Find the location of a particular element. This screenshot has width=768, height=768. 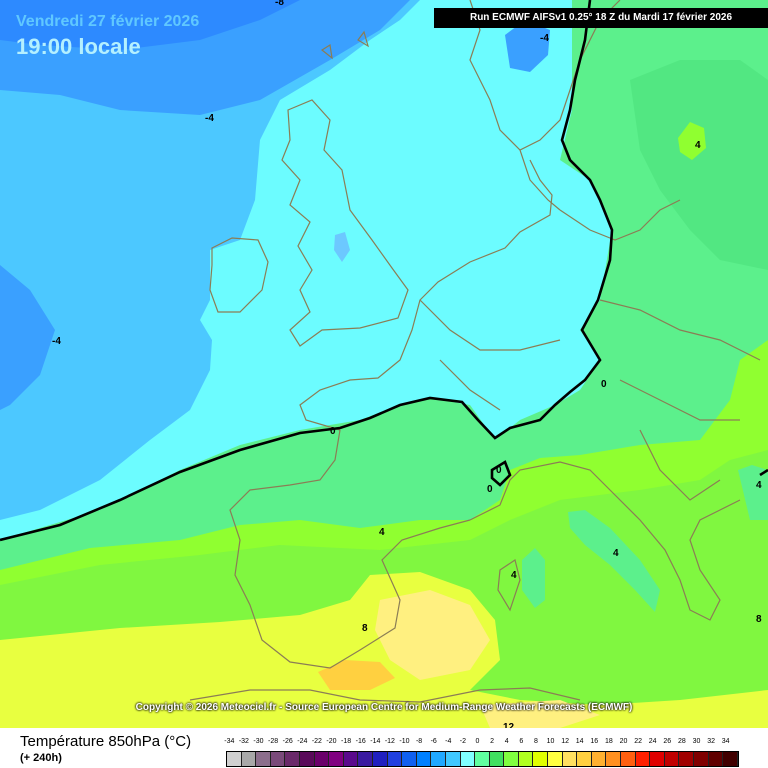

label-4-balkans: 4 is located at coordinates (759, 485).